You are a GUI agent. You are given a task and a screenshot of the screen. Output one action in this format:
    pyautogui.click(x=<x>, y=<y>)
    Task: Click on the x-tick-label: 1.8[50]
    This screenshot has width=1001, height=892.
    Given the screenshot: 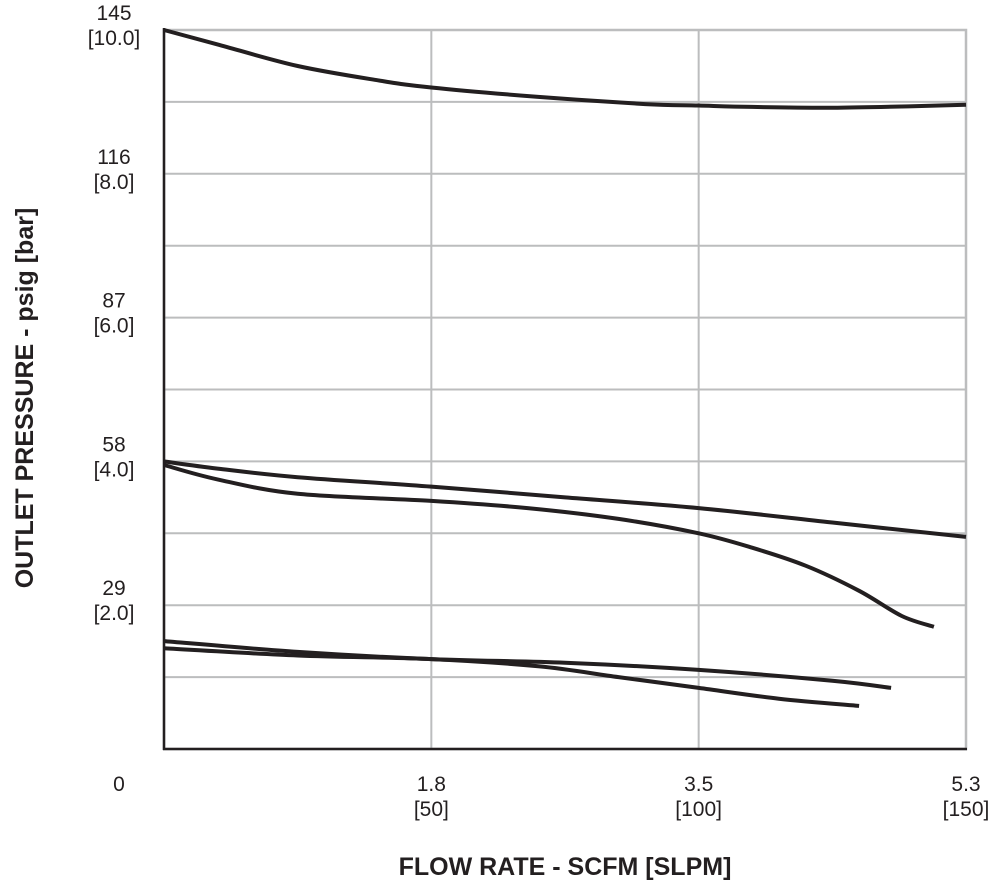 What is the action you would take?
    pyautogui.click(x=431, y=797)
    